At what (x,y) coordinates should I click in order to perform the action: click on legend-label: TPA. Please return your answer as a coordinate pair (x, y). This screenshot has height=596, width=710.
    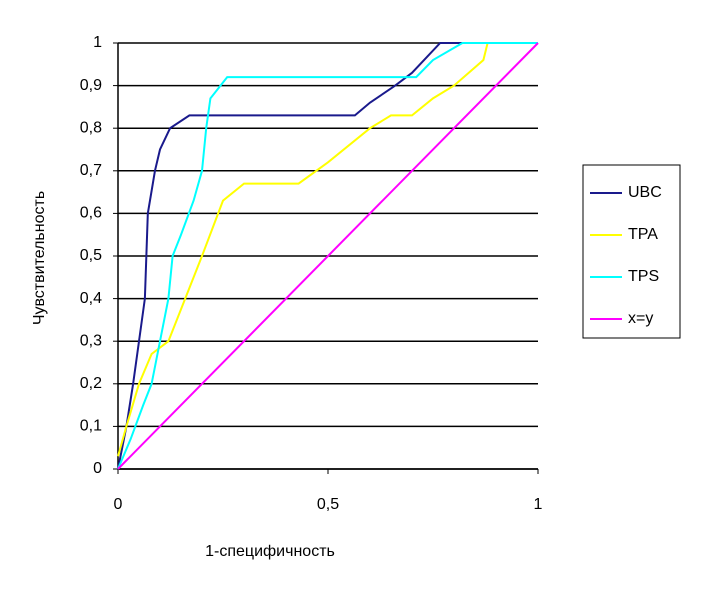
    Looking at the image, I should click on (643, 234).